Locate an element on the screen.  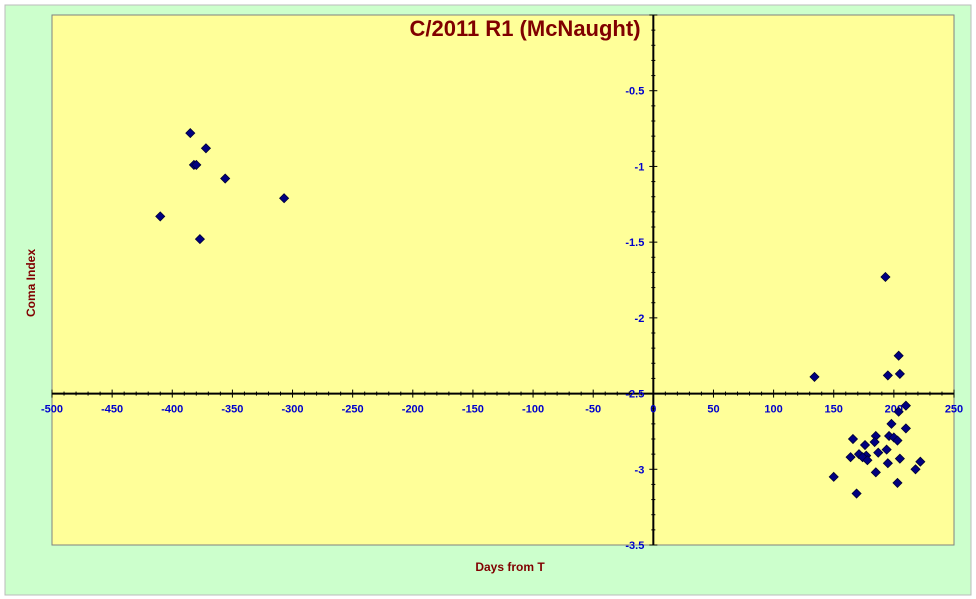
x-tick-label: -350 is located at coordinates (232, 410).